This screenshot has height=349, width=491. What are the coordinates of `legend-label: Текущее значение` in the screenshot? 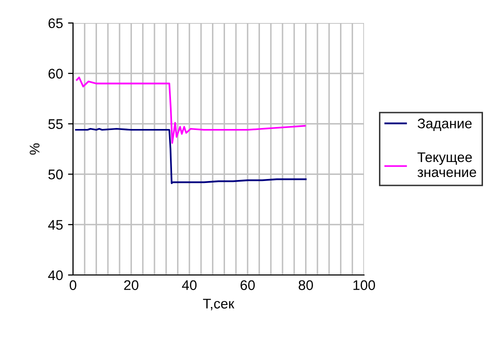 It's located at (446, 165).